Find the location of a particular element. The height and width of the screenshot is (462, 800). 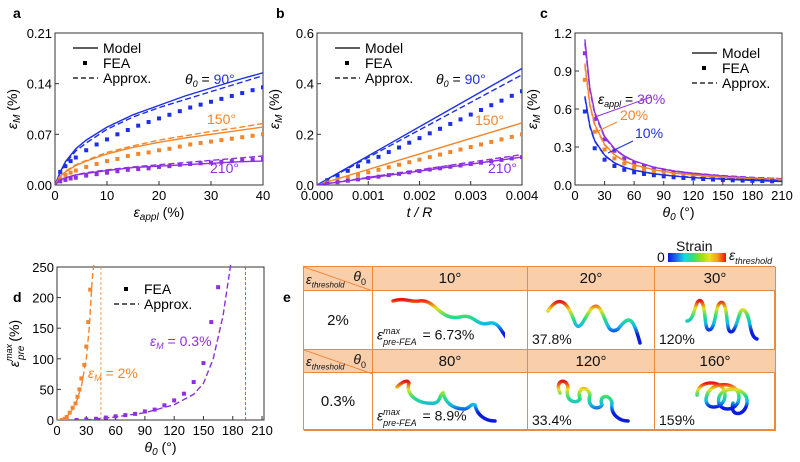

x-label-main: ε is located at coordinates (137, 212).